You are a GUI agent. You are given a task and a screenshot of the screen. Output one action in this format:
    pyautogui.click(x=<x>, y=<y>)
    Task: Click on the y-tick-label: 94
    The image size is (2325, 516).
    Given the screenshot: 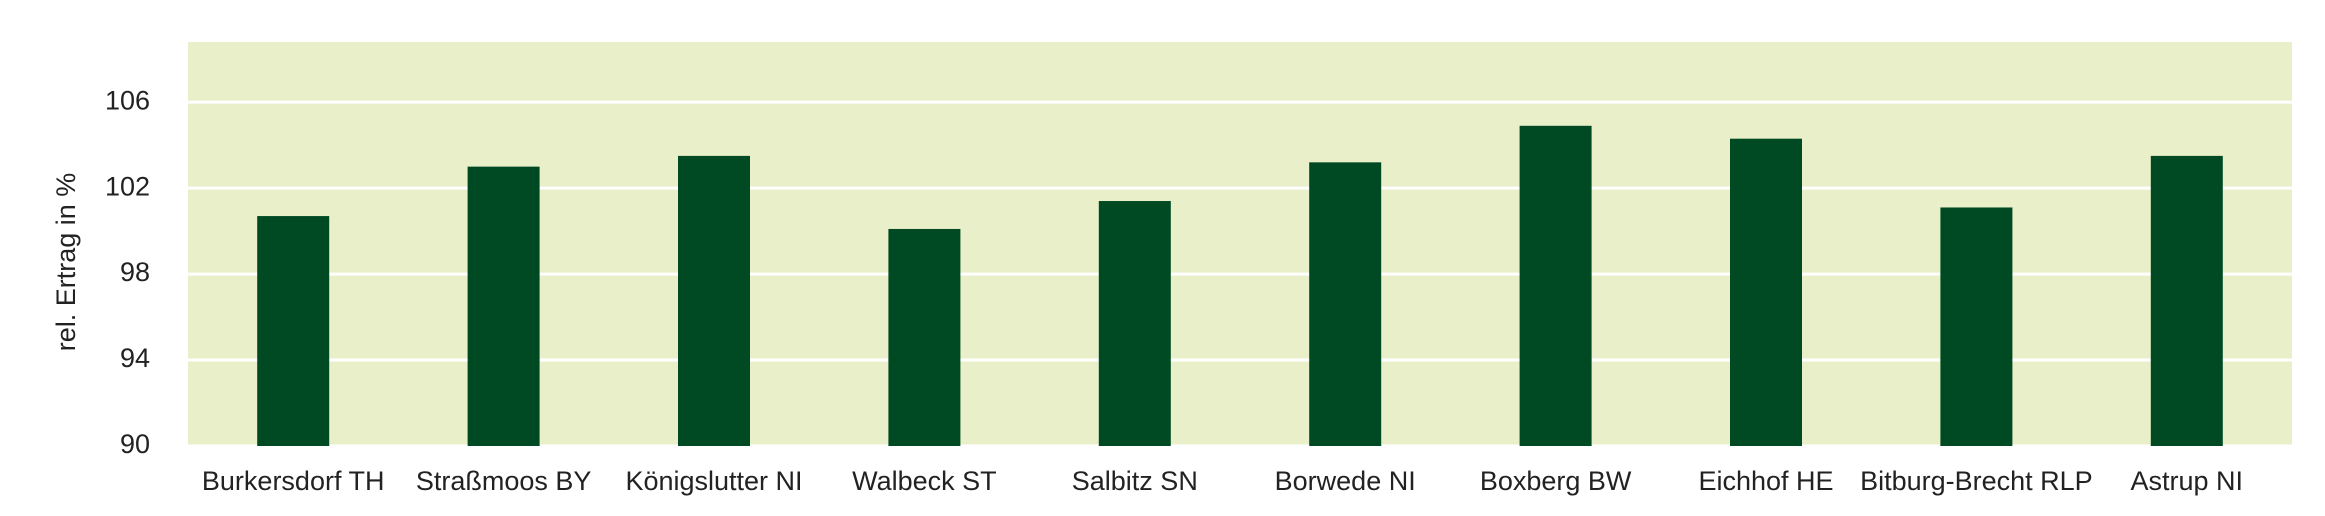 What is the action you would take?
    pyautogui.click(x=135, y=358)
    